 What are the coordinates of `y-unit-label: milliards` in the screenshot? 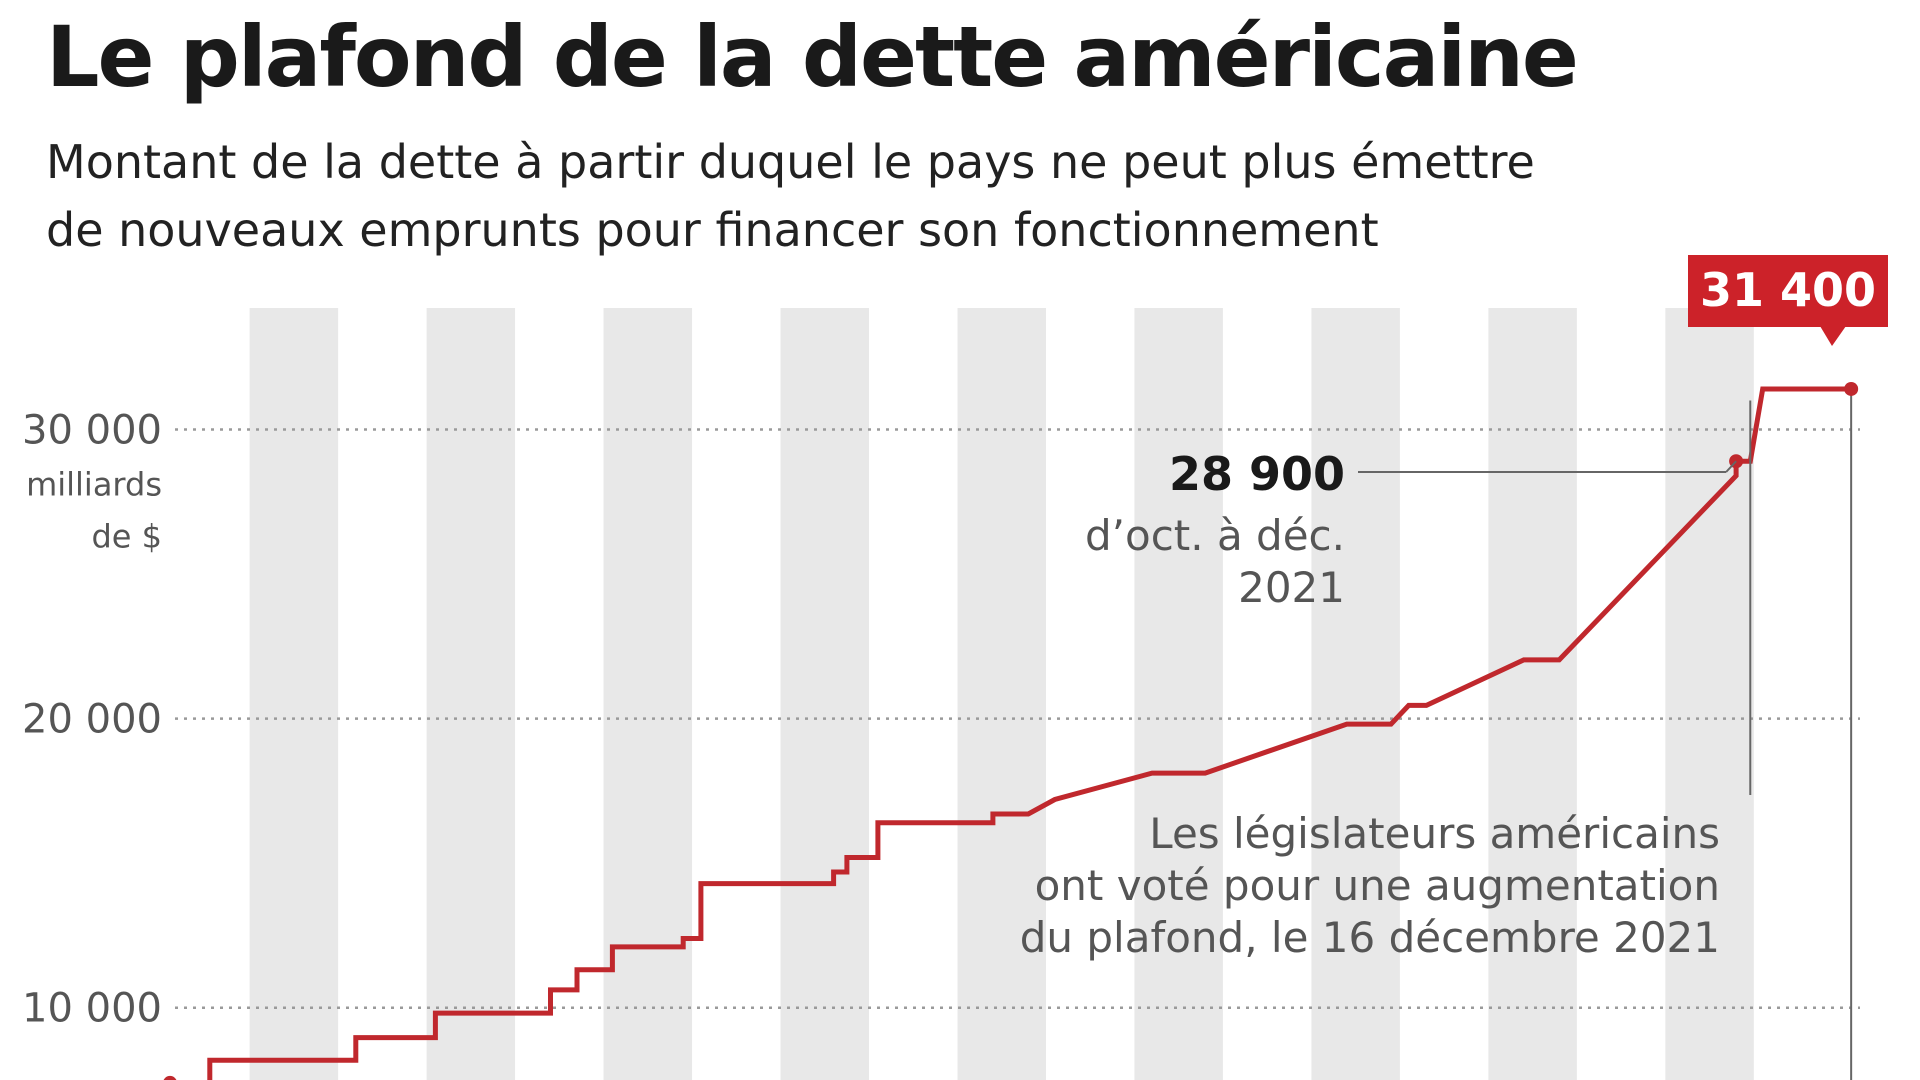 It's located at (94, 484).